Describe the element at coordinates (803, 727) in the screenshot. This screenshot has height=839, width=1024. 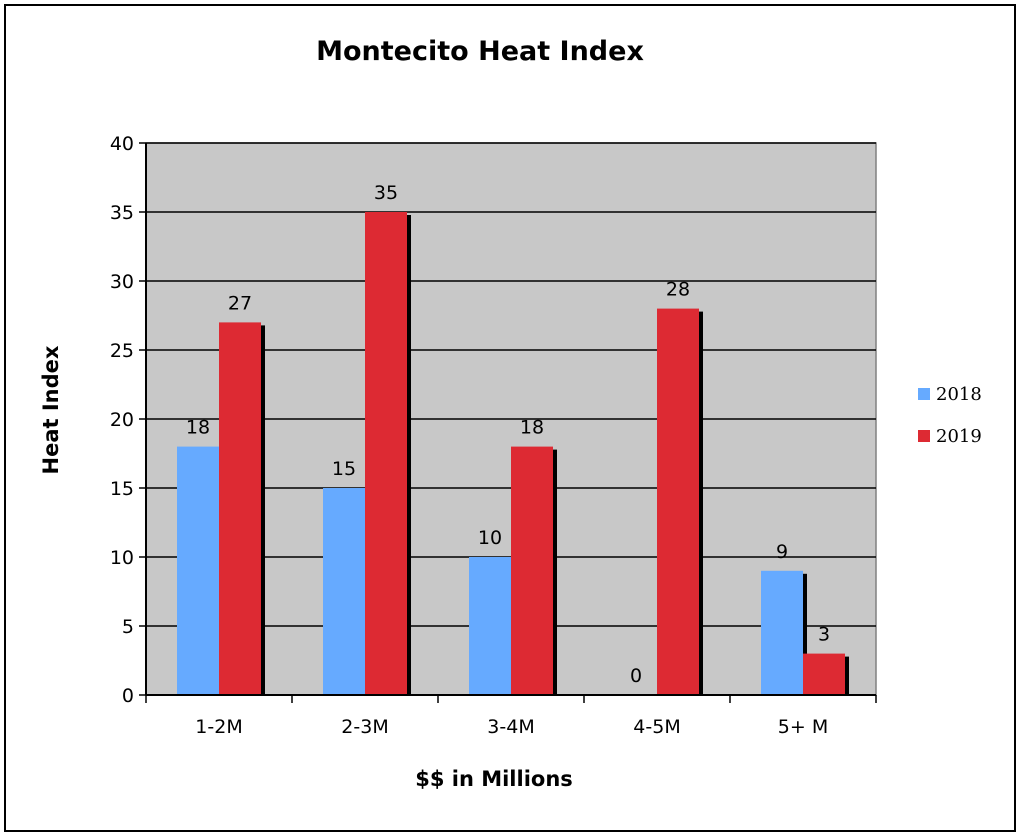
I see `x-tick-label: 5+ M` at that location.